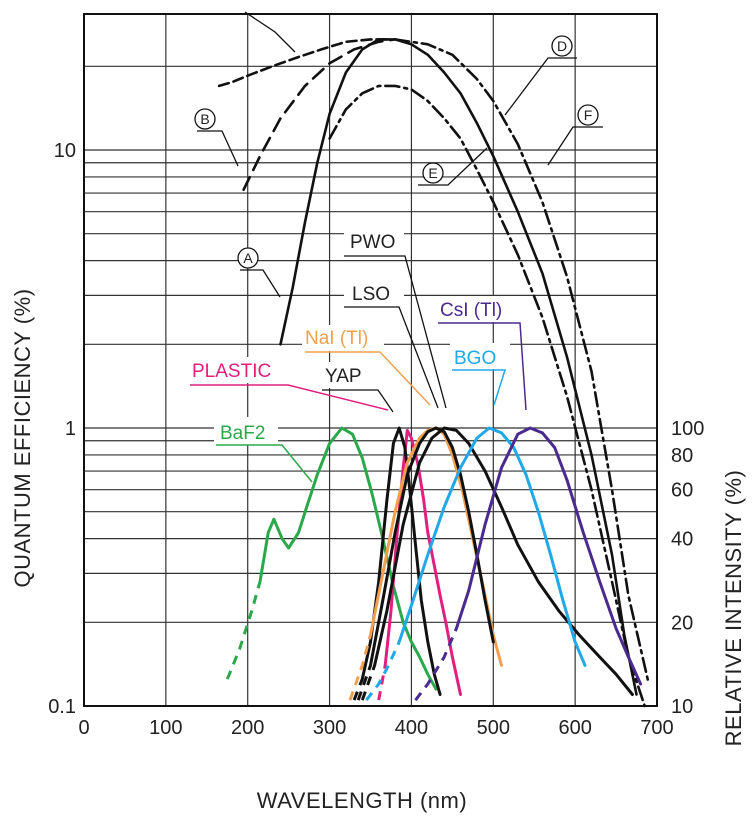  I want to click on leader-line-lso, so click(391, 357).